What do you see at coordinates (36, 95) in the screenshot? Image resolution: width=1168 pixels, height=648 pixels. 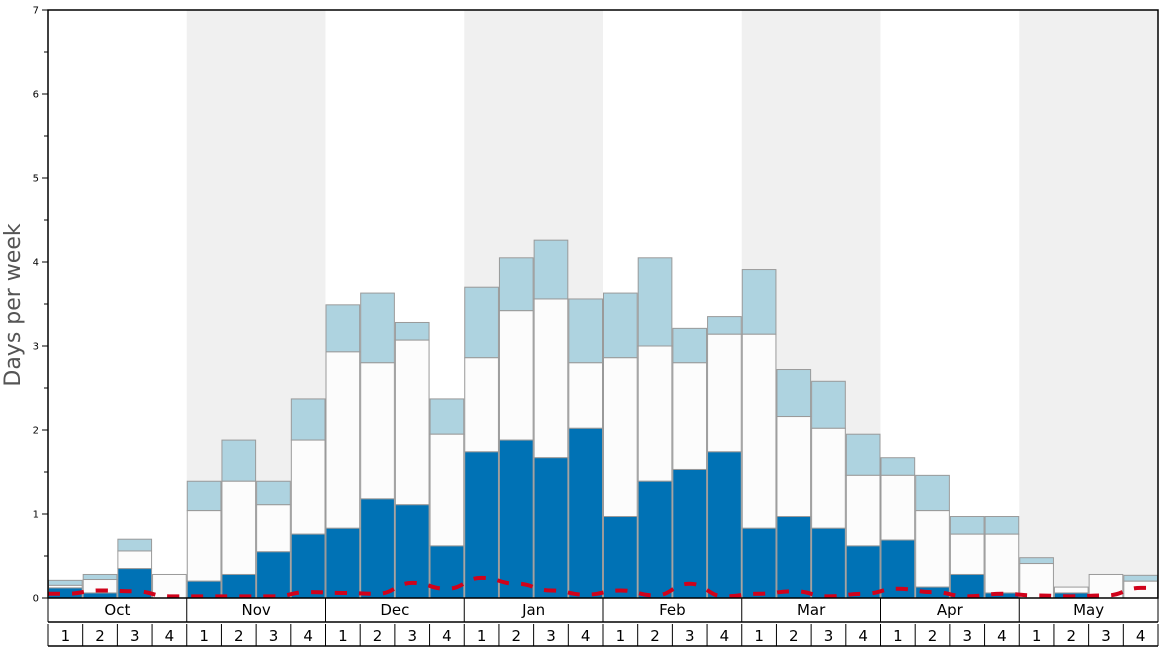 I see `y-tick-label: 6` at bounding box center [36, 95].